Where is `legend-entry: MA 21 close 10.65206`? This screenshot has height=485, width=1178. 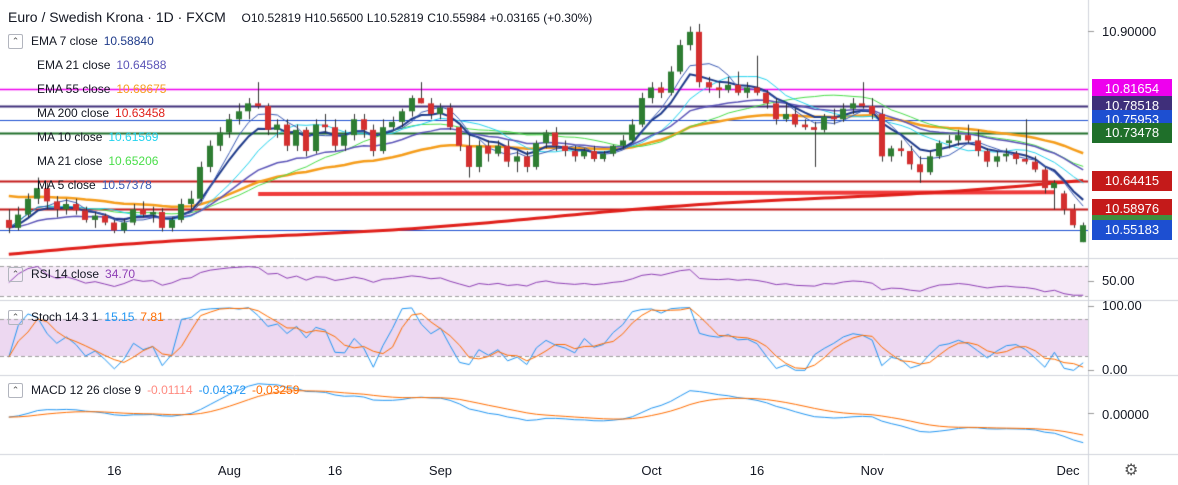
legend-entry: MA 21 close 10.65206 is located at coordinates (97, 161).